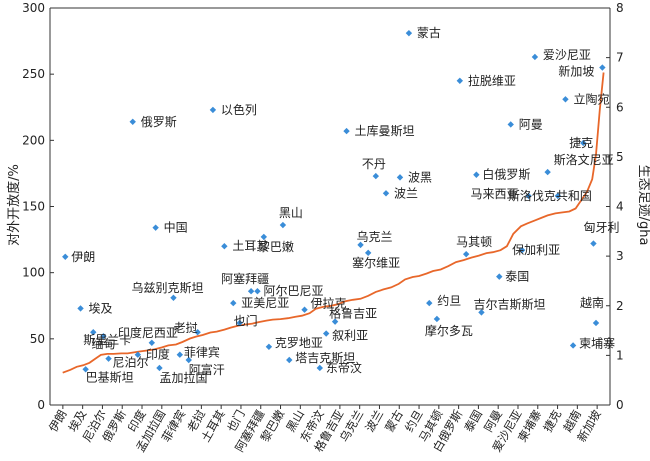 The height and width of the screenshot is (461, 650). What do you see at coordinates (584, 159) in the screenshot?
I see `point-label: 斯洛文尼亚` at bounding box center [584, 159].